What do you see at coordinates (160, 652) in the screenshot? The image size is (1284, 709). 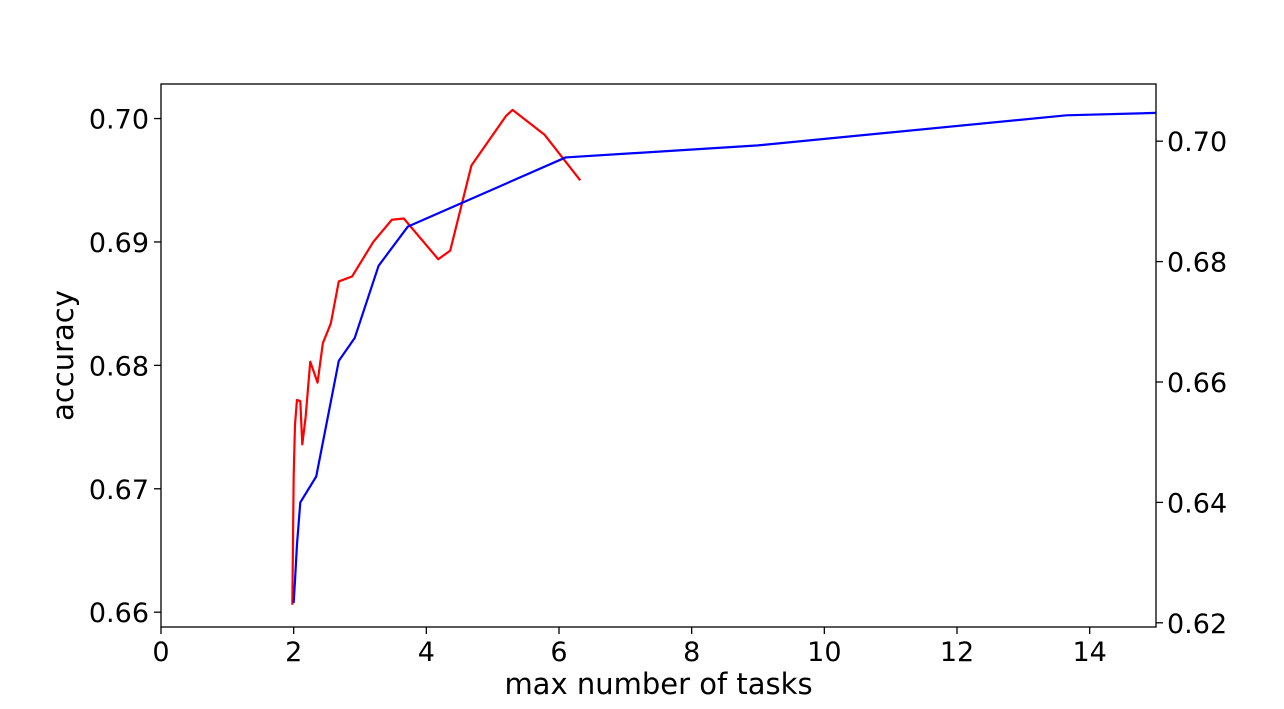 I see `x-tick-label: 0` at bounding box center [160, 652].